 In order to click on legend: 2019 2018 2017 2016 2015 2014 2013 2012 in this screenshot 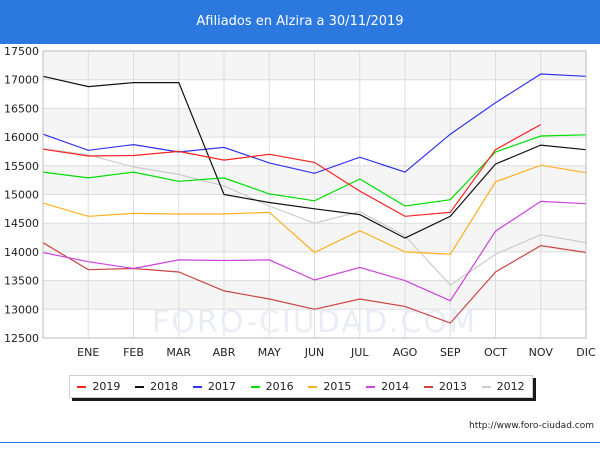, I will do `click(301, 386)`.